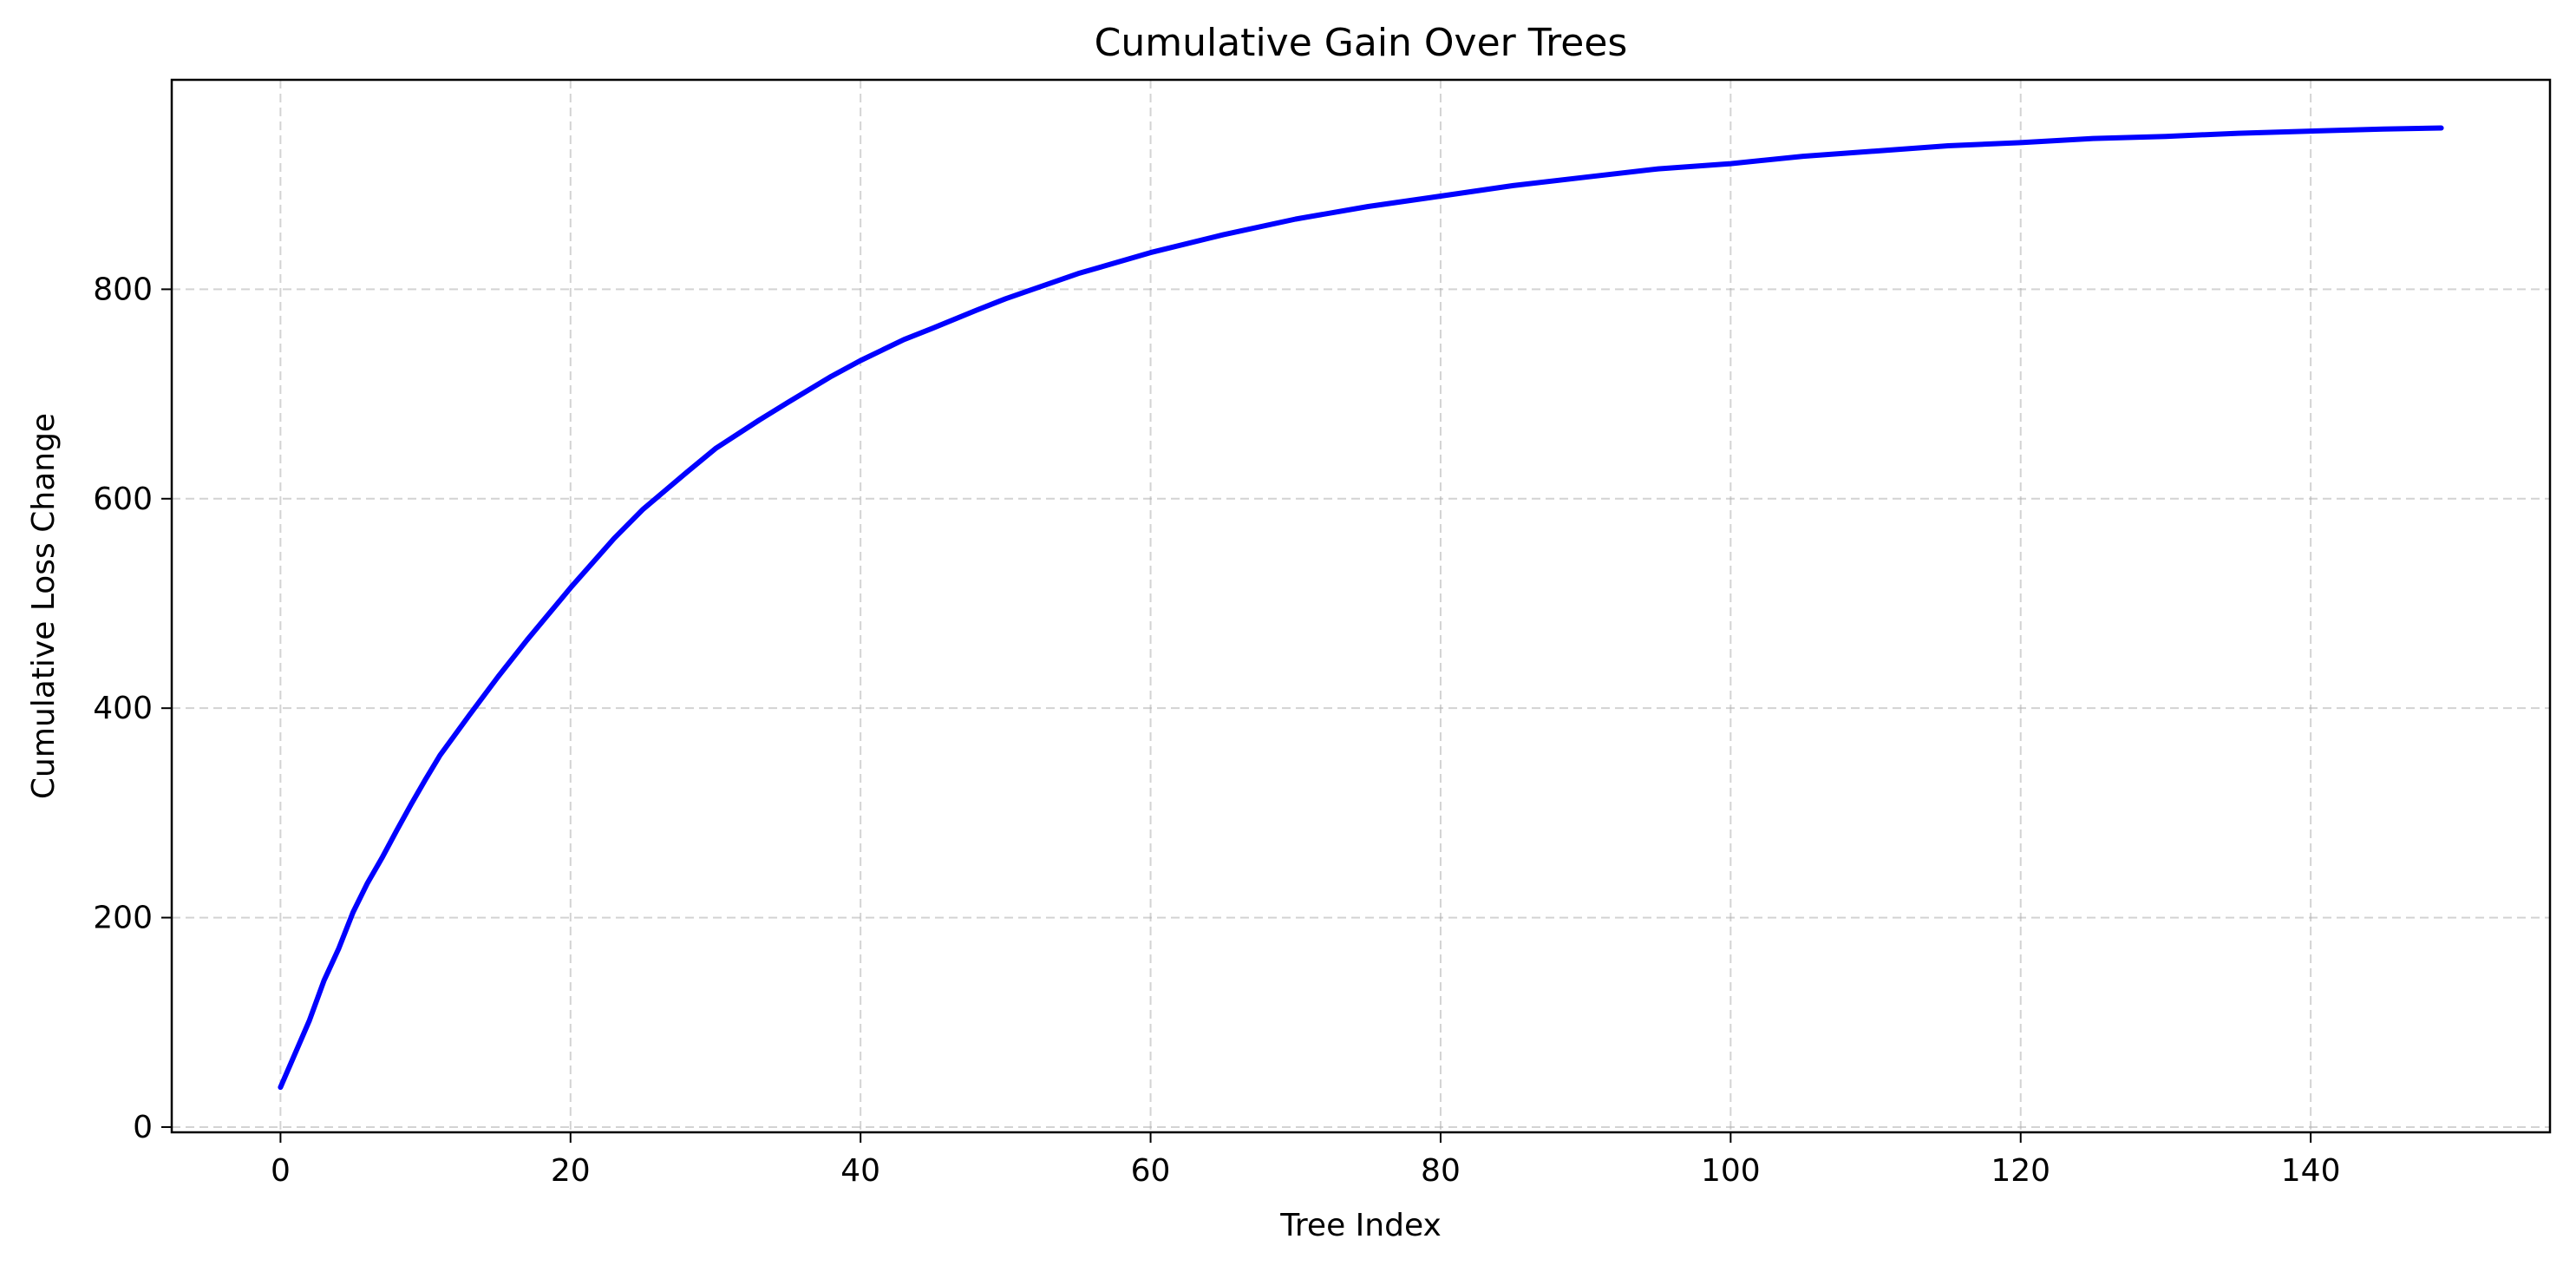 The height and width of the screenshot is (1272, 2576). What do you see at coordinates (123, 289) in the screenshot?
I see `y-tick-label: 800` at bounding box center [123, 289].